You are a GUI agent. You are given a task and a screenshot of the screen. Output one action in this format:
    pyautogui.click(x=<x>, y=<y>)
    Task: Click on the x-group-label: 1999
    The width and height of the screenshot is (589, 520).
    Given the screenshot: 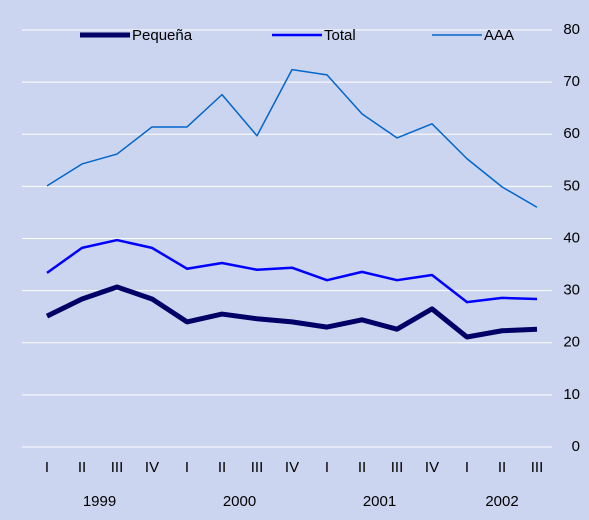 What is the action you would take?
    pyautogui.click(x=99, y=501)
    